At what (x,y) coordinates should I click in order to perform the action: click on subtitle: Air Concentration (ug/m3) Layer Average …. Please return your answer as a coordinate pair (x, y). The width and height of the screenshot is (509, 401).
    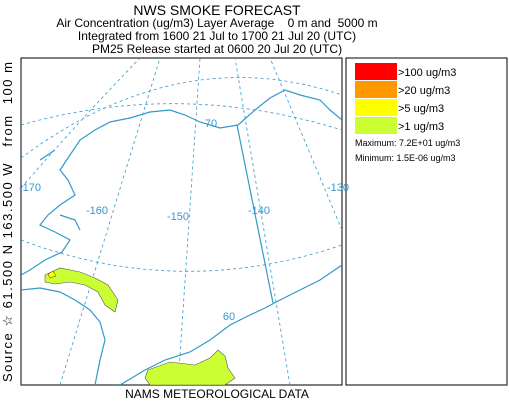
    Looking at the image, I should click on (216, 23).